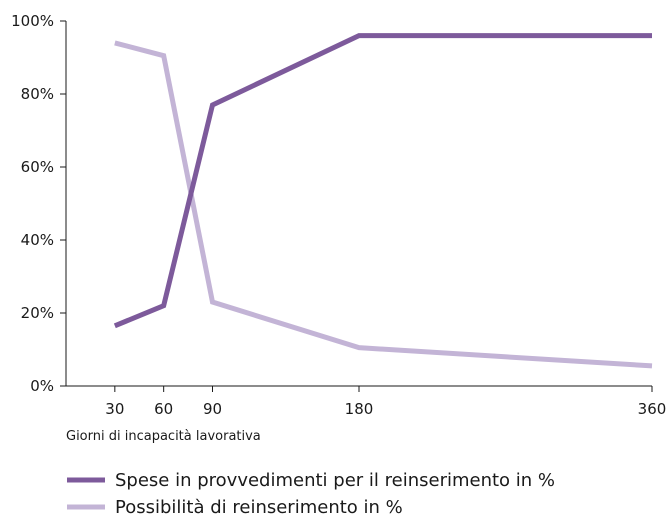  What do you see at coordinates (163, 409) in the screenshot?
I see `x-tick-label: 60` at bounding box center [163, 409].